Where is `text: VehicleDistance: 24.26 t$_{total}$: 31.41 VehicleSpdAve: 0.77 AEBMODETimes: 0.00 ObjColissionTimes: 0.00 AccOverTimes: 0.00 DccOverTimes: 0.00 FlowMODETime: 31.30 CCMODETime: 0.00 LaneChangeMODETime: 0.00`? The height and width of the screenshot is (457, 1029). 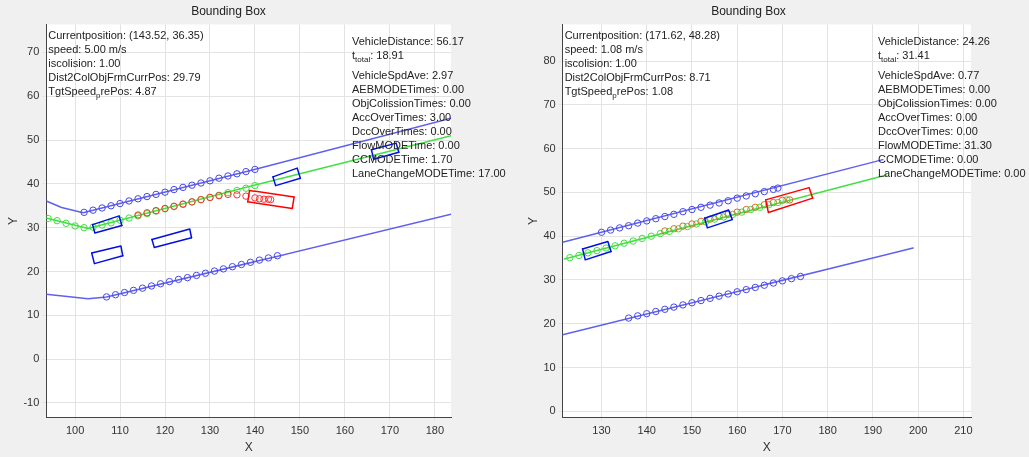 text: VehicleDistance: 24.26 t$_{total}$: 31.41 VehicleSpdAve: 0.77 AEBMODETimes: 0.00 ObjColissionTimes: 0.00 AccOverTimes: 0.00 DccOverTimes: 0.00 FlowMODETime: 31.30 CCMODETime: 0.00 LaneChangeMODETime: 0.00 is located at coordinates (952, 107).